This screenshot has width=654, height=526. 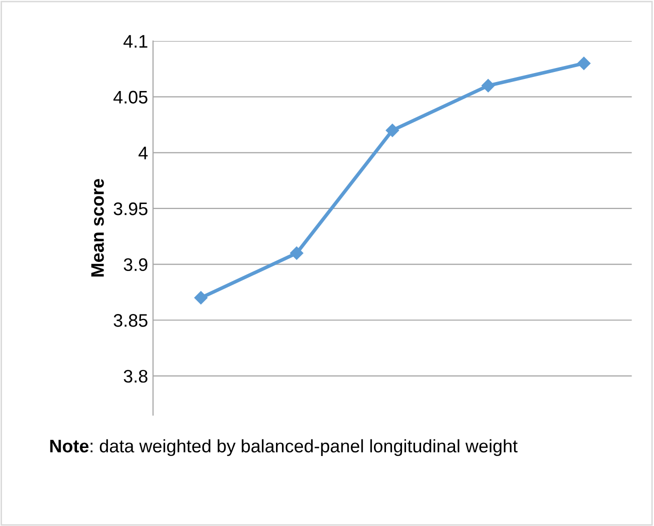 What do you see at coordinates (136, 376) in the screenshot?
I see `y-tick-label: 3.8` at bounding box center [136, 376].